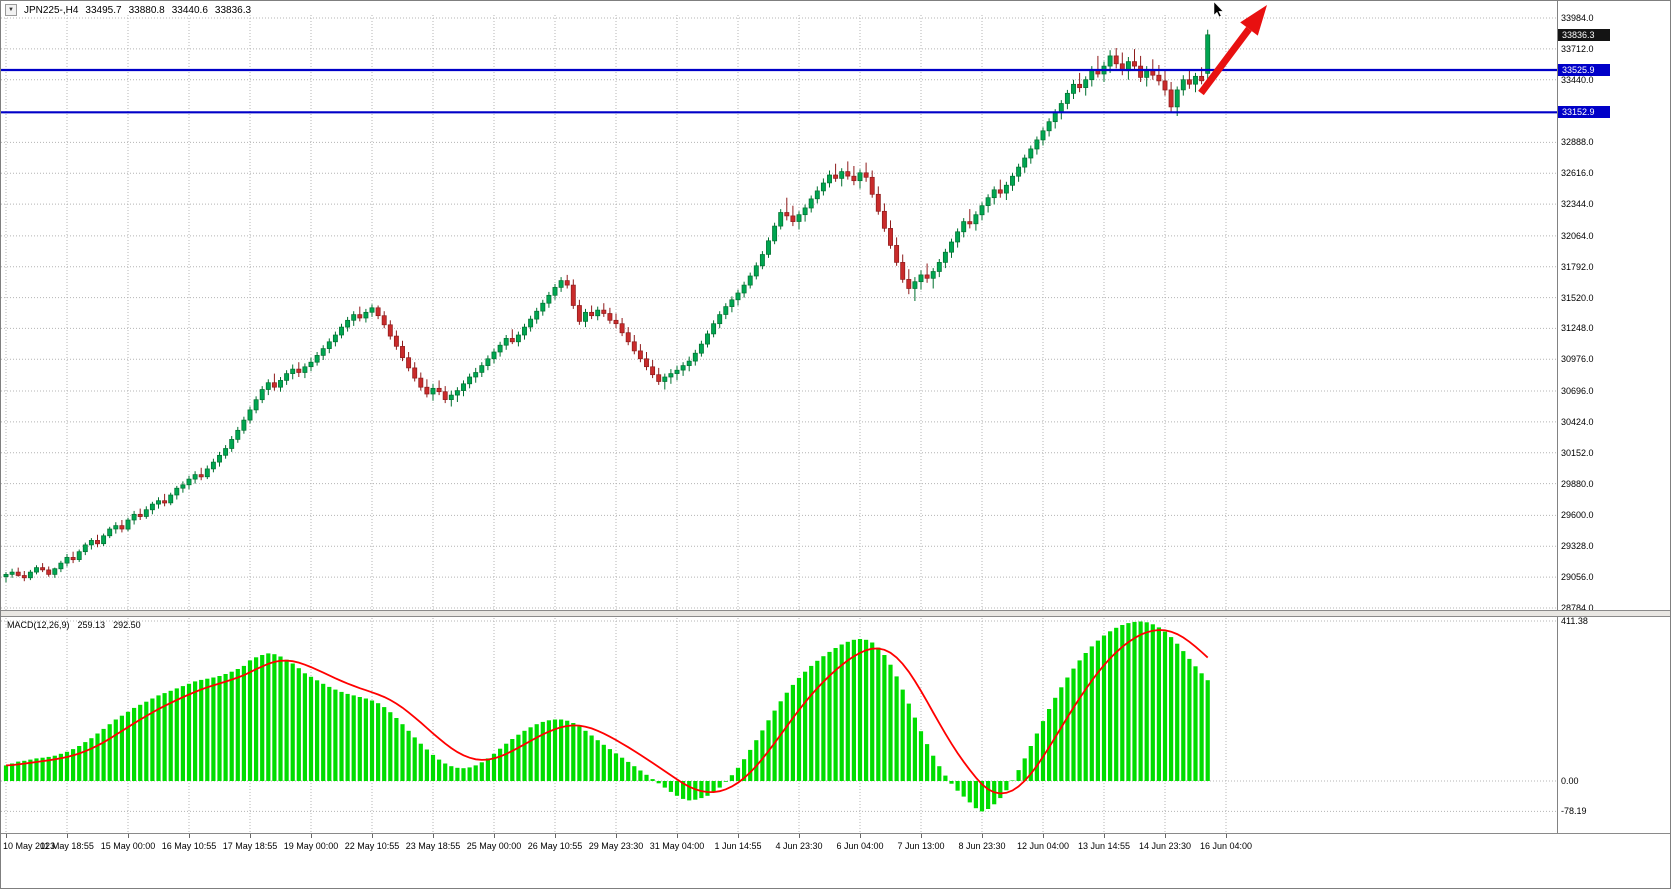 The width and height of the screenshot is (1671, 889). Describe the element at coordinates (1253, 20) in the screenshot. I see `trend-arrow-head` at that location.